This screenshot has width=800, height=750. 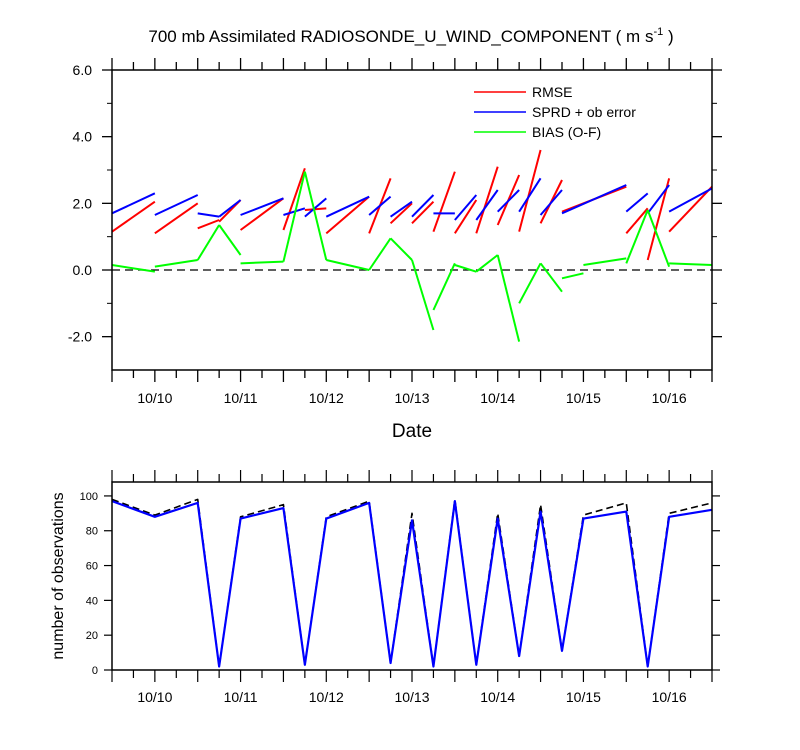 I want to click on bottom-ytick-label-1: 20, so click(x=92, y=636).